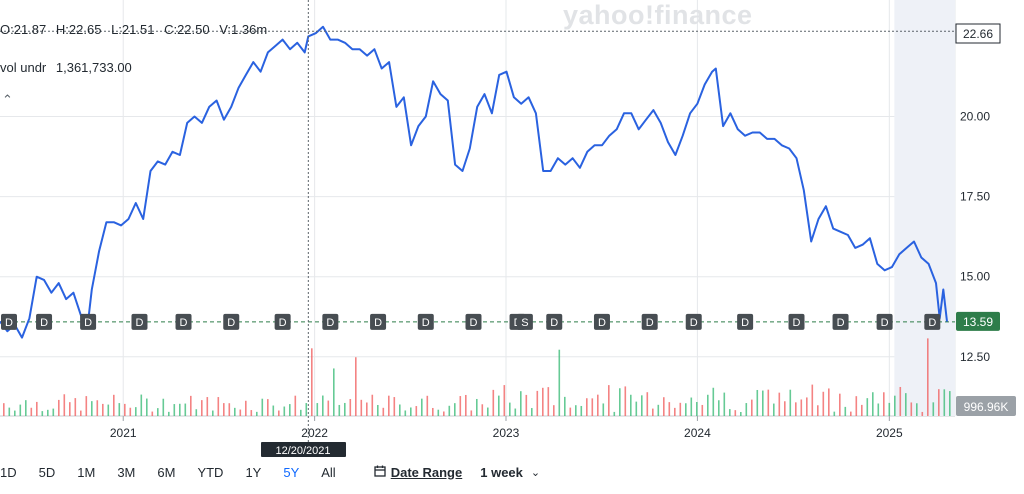  I want to click on range-button-ytd: YTD, so click(210, 472).